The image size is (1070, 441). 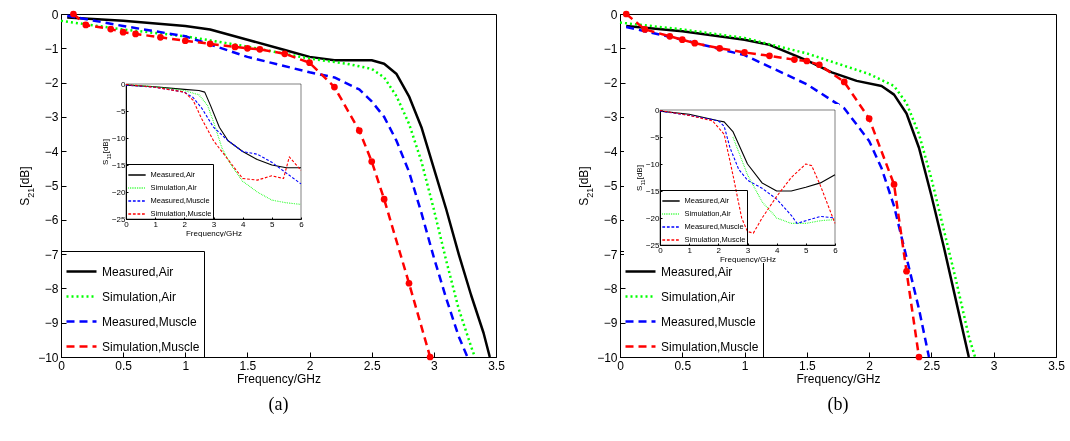 I want to click on y-tick-label: −6, so click(x=51, y=220).